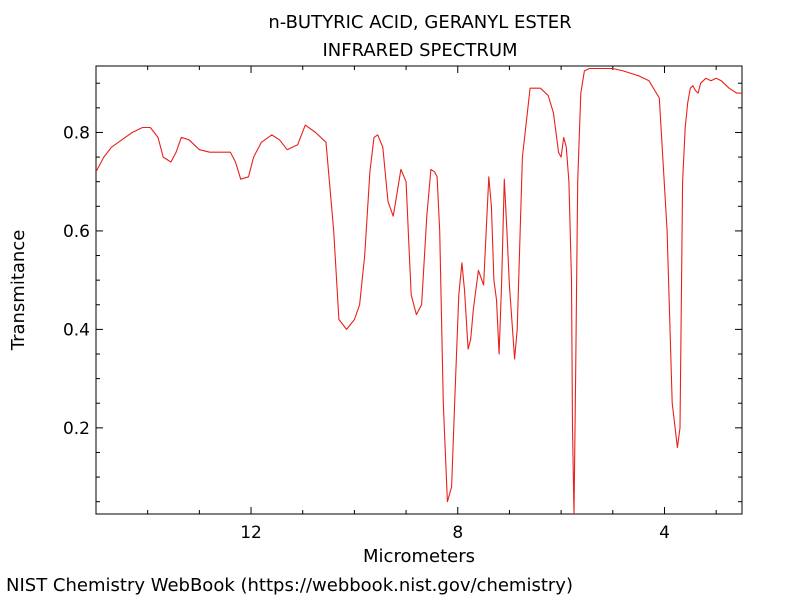 The width and height of the screenshot is (800, 600). I want to click on x-tick-label: 12, so click(251, 533).